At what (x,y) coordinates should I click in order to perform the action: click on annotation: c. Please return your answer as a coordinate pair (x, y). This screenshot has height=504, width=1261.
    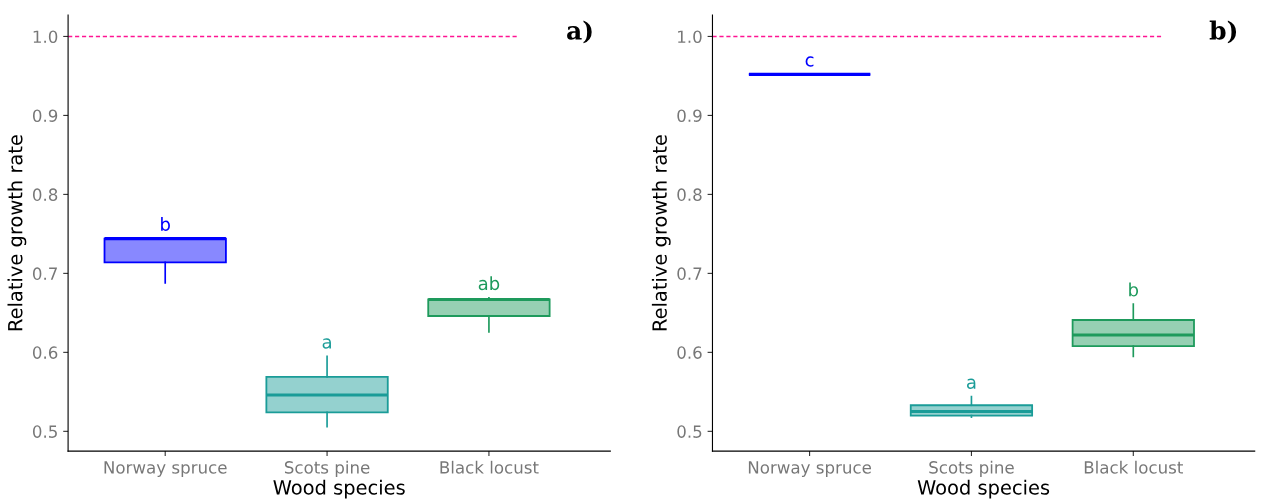
    Looking at the image, I should click on (809, 61).